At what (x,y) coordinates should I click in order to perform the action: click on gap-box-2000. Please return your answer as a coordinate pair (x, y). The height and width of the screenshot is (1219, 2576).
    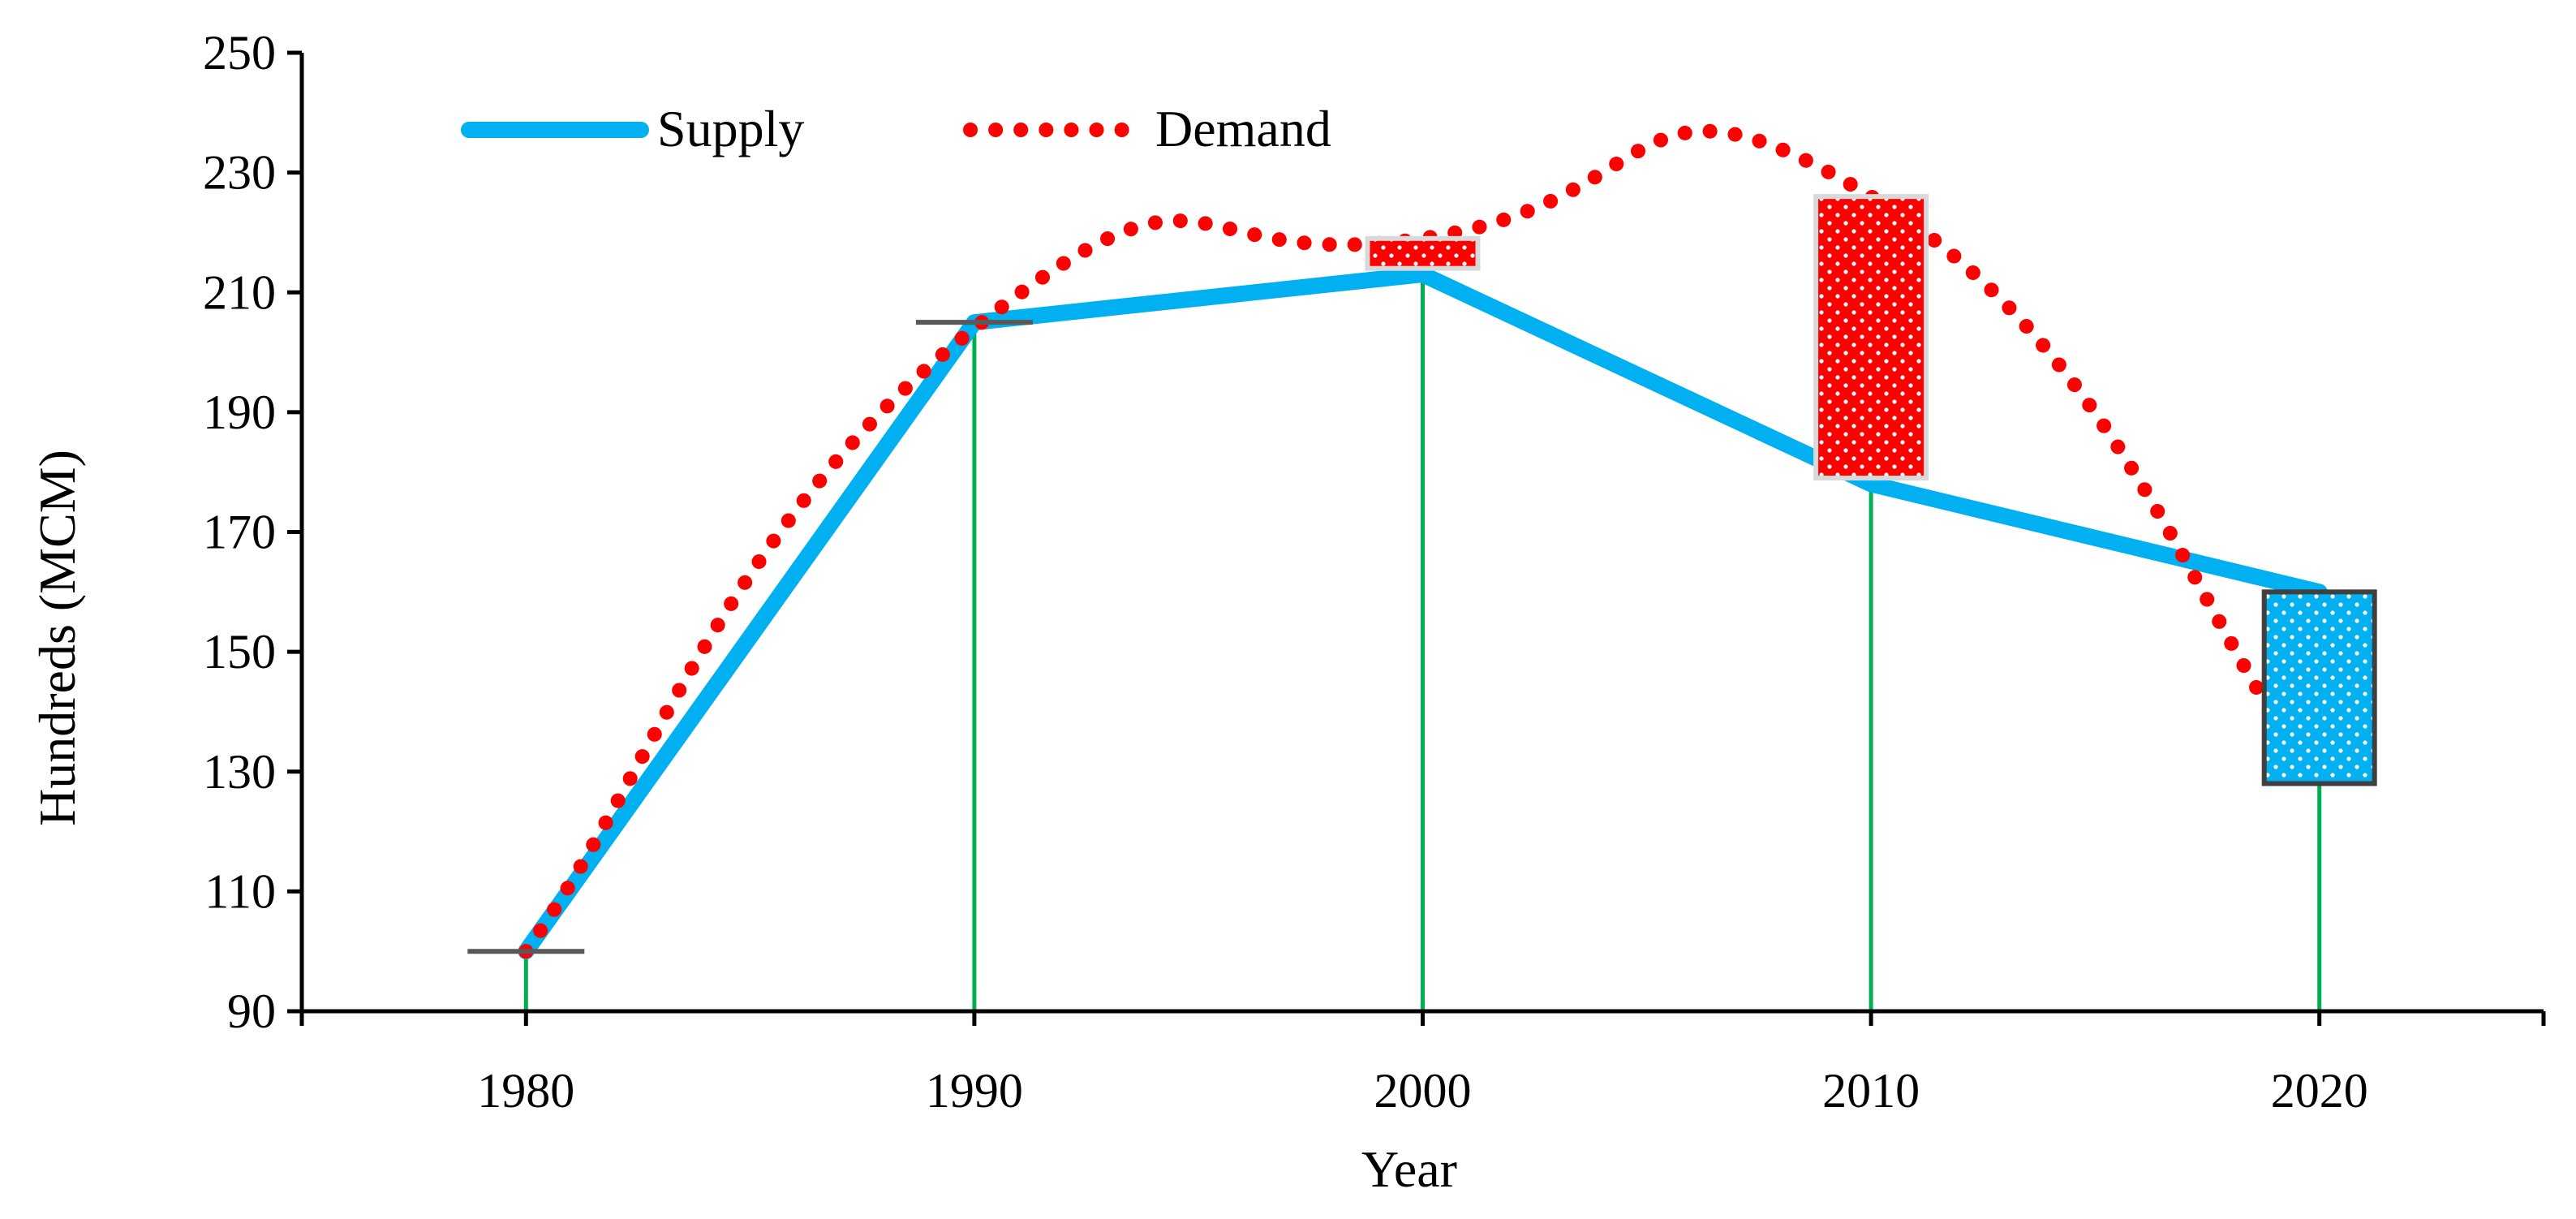
    Looking at the image, I should click on (1423, 253).